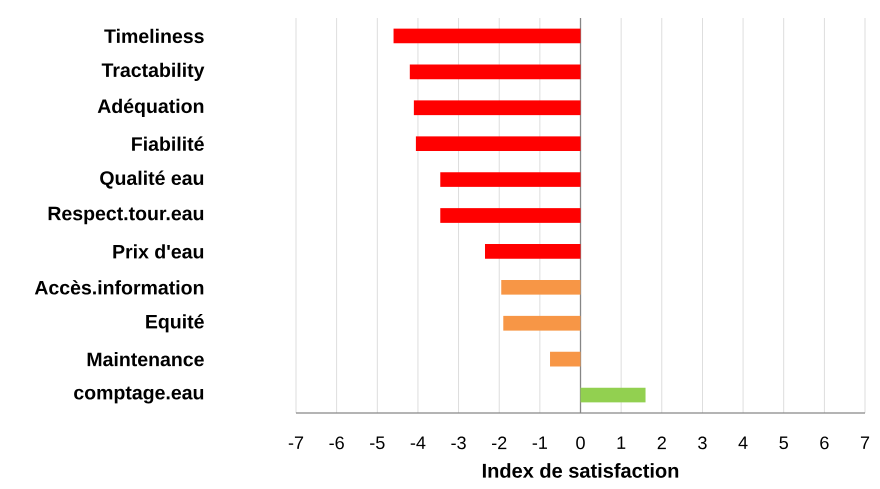 The image size is (880, 489). Describe the element at coordinates (622, 442) in the screenshot. I see `x-tick-label: 1` at that location.